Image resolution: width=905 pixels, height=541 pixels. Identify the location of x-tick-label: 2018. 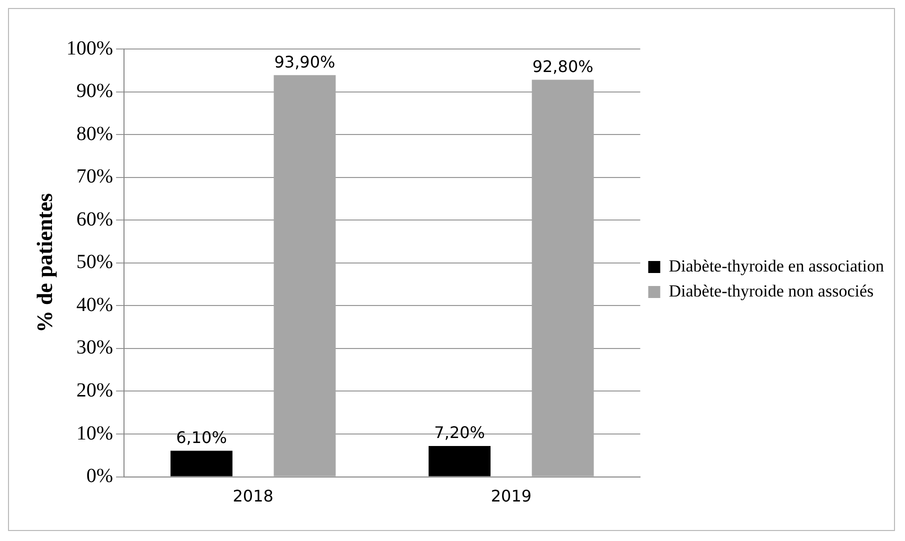
(253, 496).